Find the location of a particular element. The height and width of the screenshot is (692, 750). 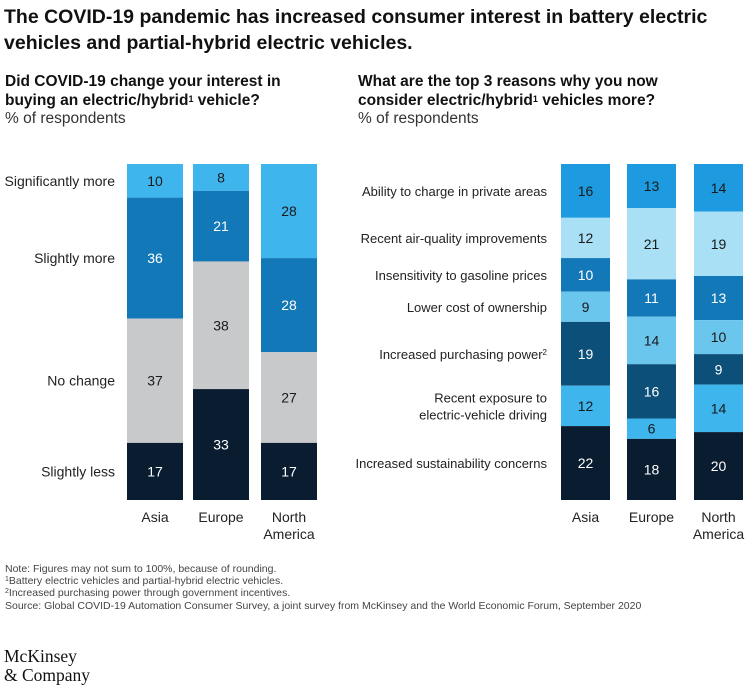

value-label-europe-increased-purchasing-power: 16 is located at coordinates (652, 391).